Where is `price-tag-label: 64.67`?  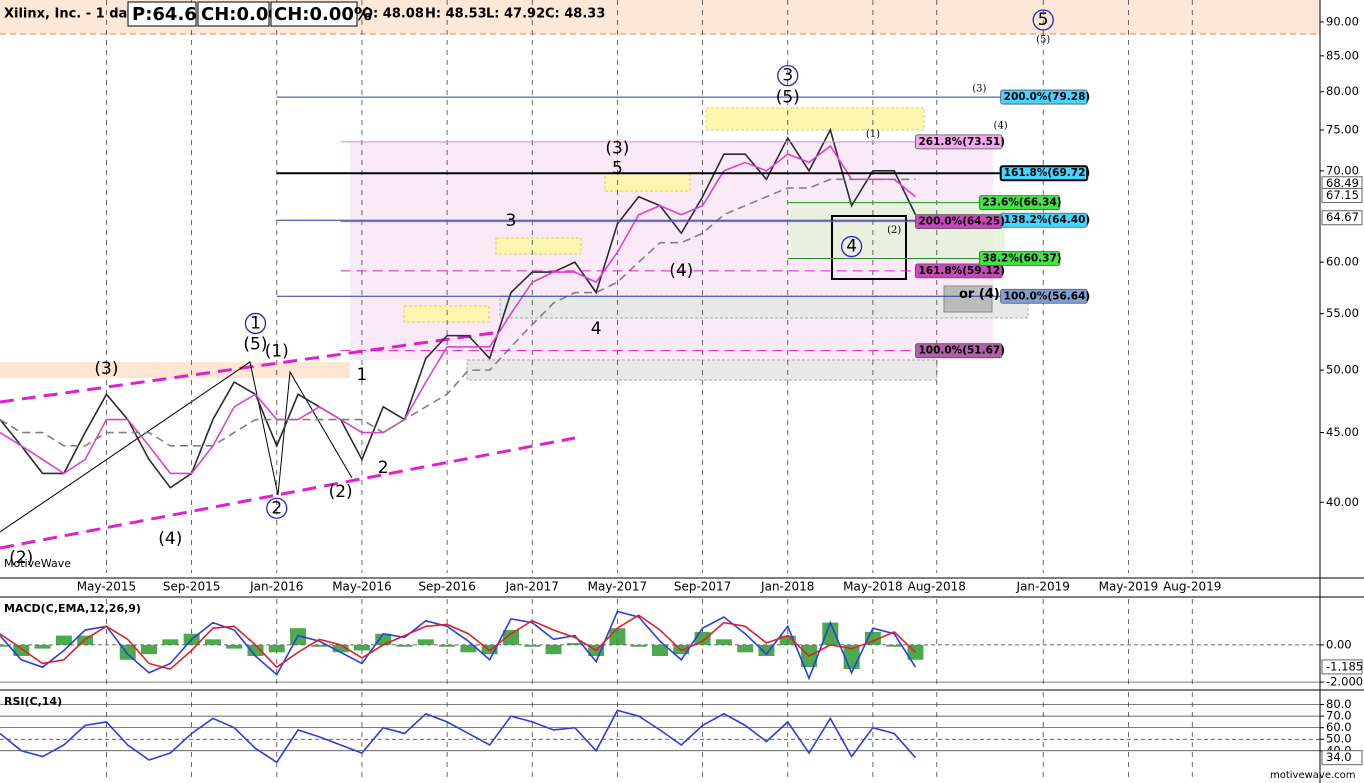
price-tag-label: 64.67 is located at coordinates (1342, 217).